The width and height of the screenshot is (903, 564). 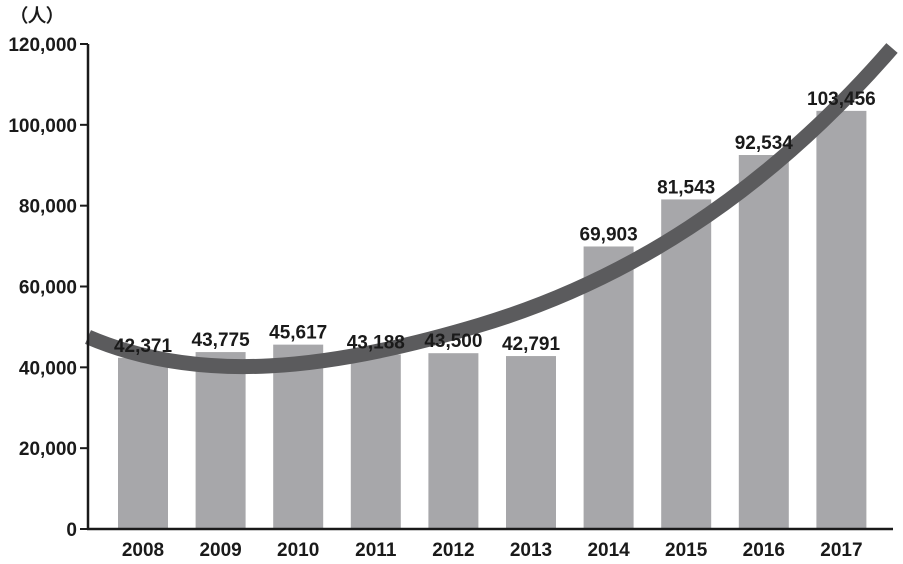 What do you see at coordinates (220, 440) in the screenshot?
I see `bar-2009` at bounding box center [220, 440].